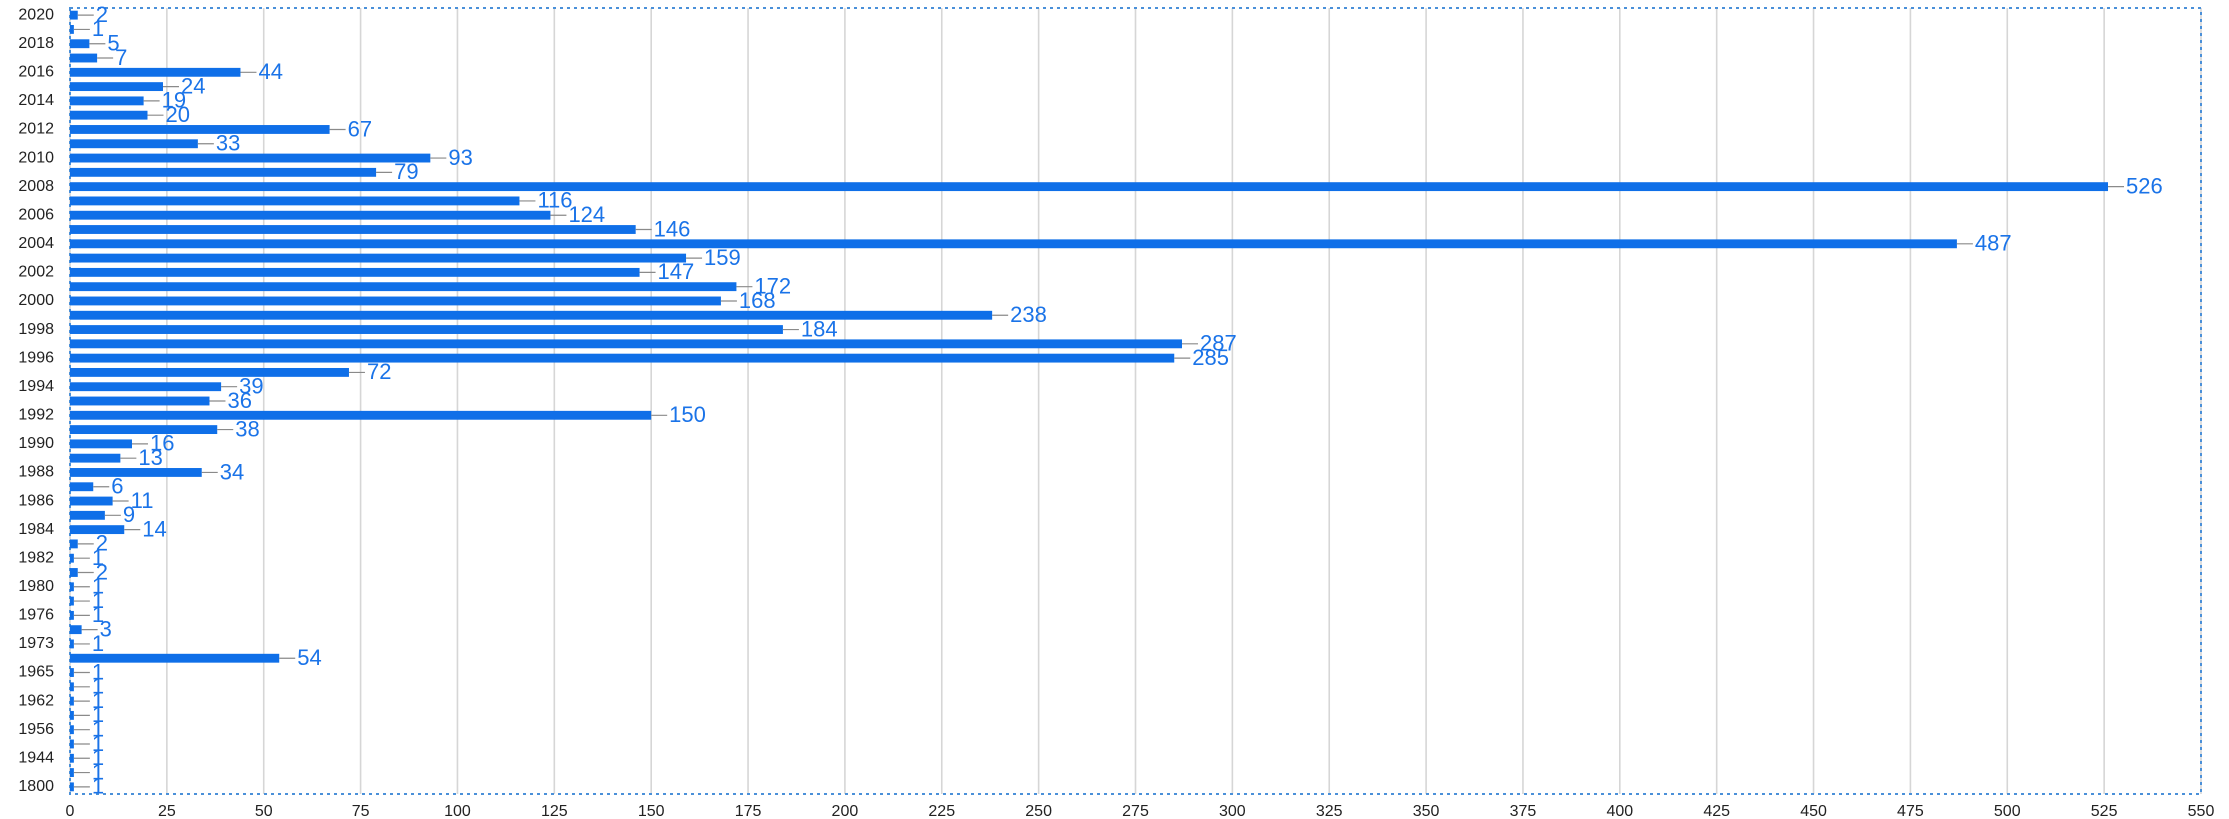  I want to click on data-label-1956: 1, so click(98, 729).